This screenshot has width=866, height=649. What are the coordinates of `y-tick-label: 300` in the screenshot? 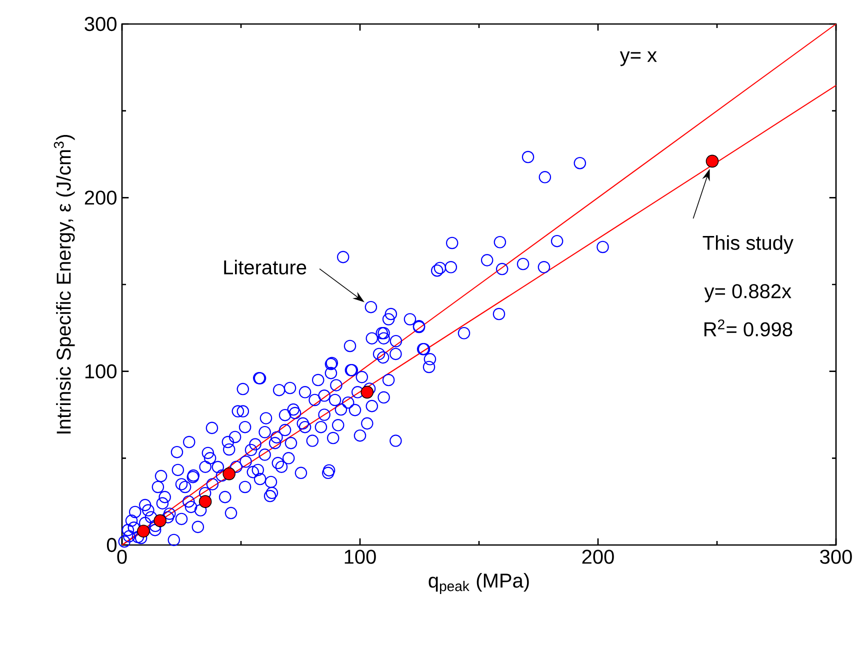 It's located at (100, 24).